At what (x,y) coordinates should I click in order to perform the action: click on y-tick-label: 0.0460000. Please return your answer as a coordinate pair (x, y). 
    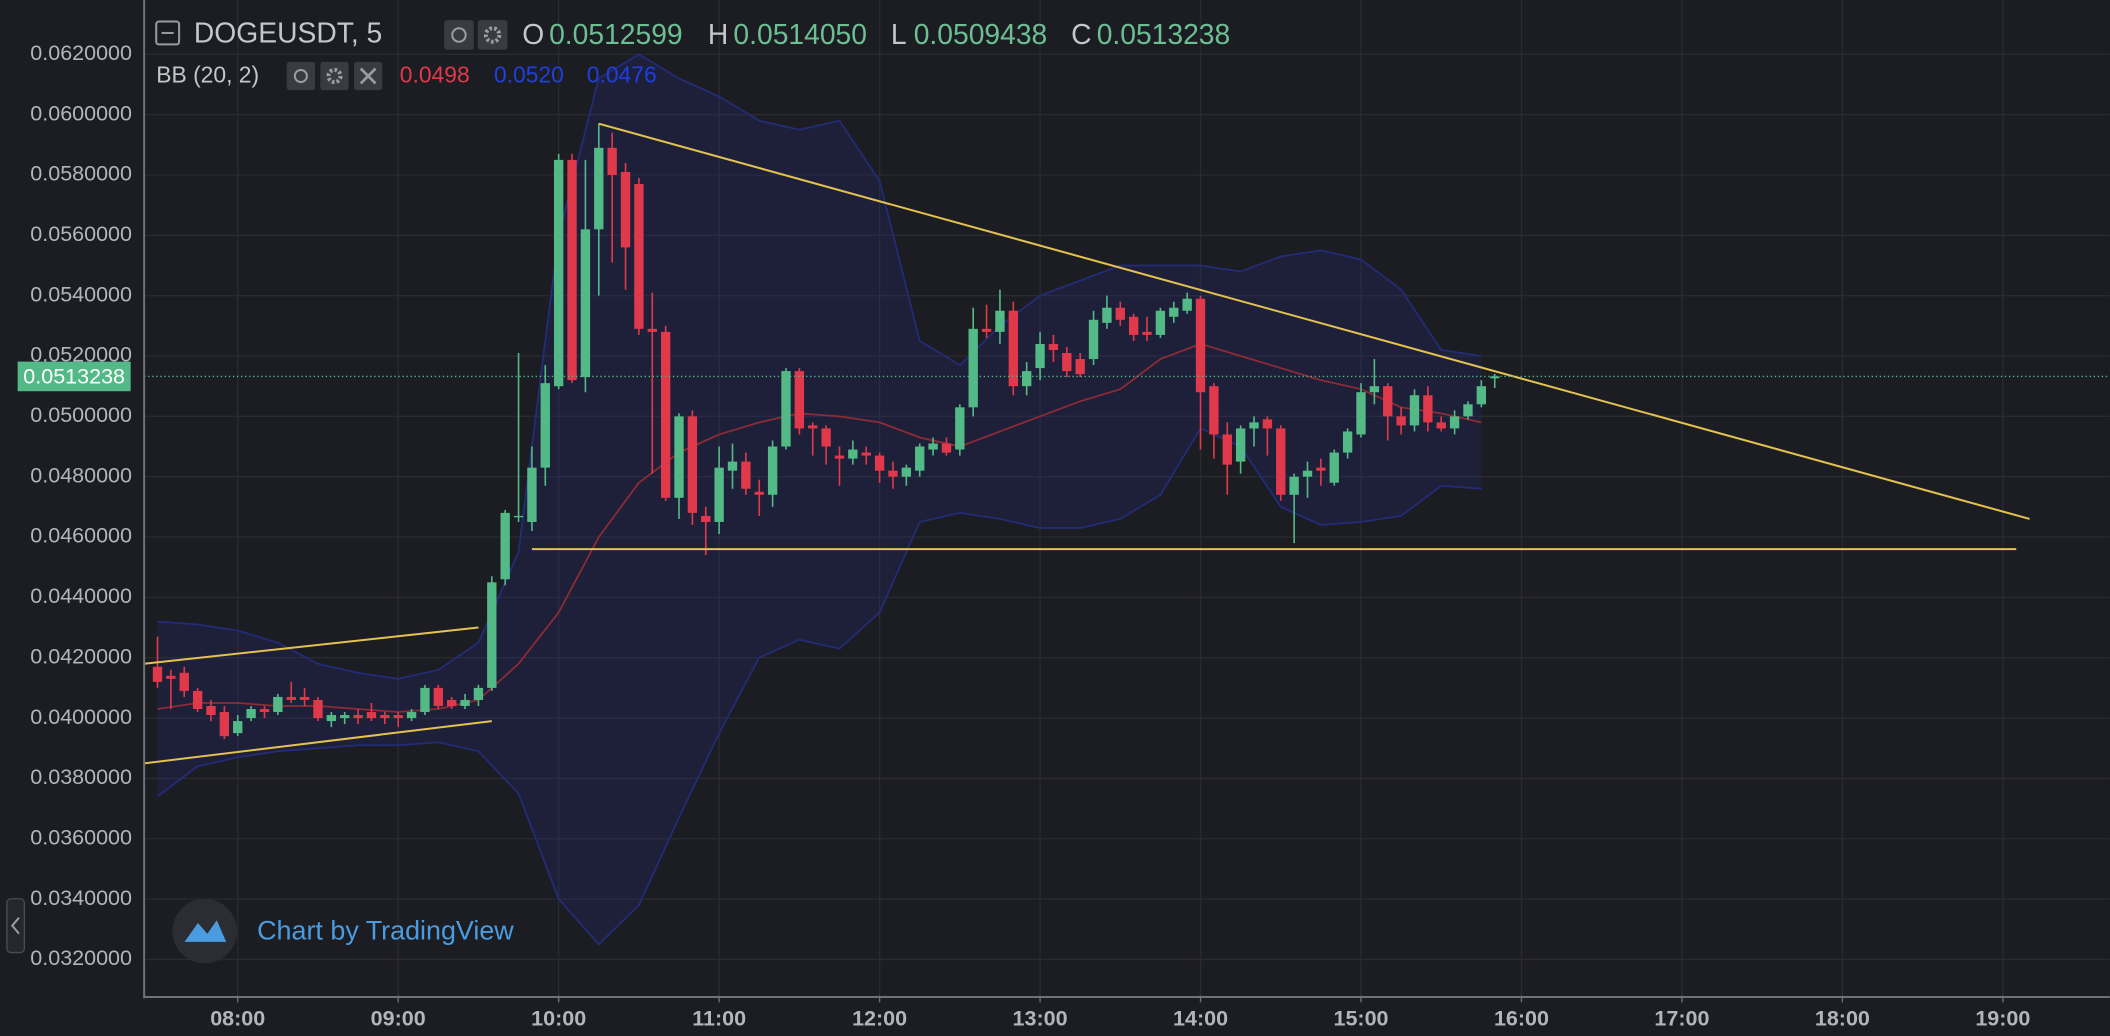
    Looking at the image, I should click on (81, 536).